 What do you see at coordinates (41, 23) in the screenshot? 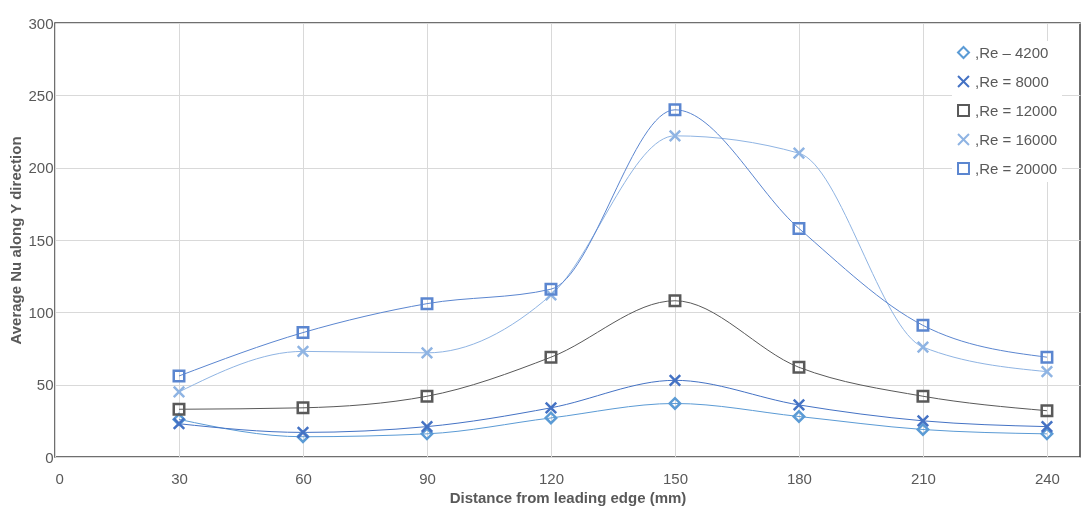
I see `y-tick-label: 300` at bounding box center [41, 23].